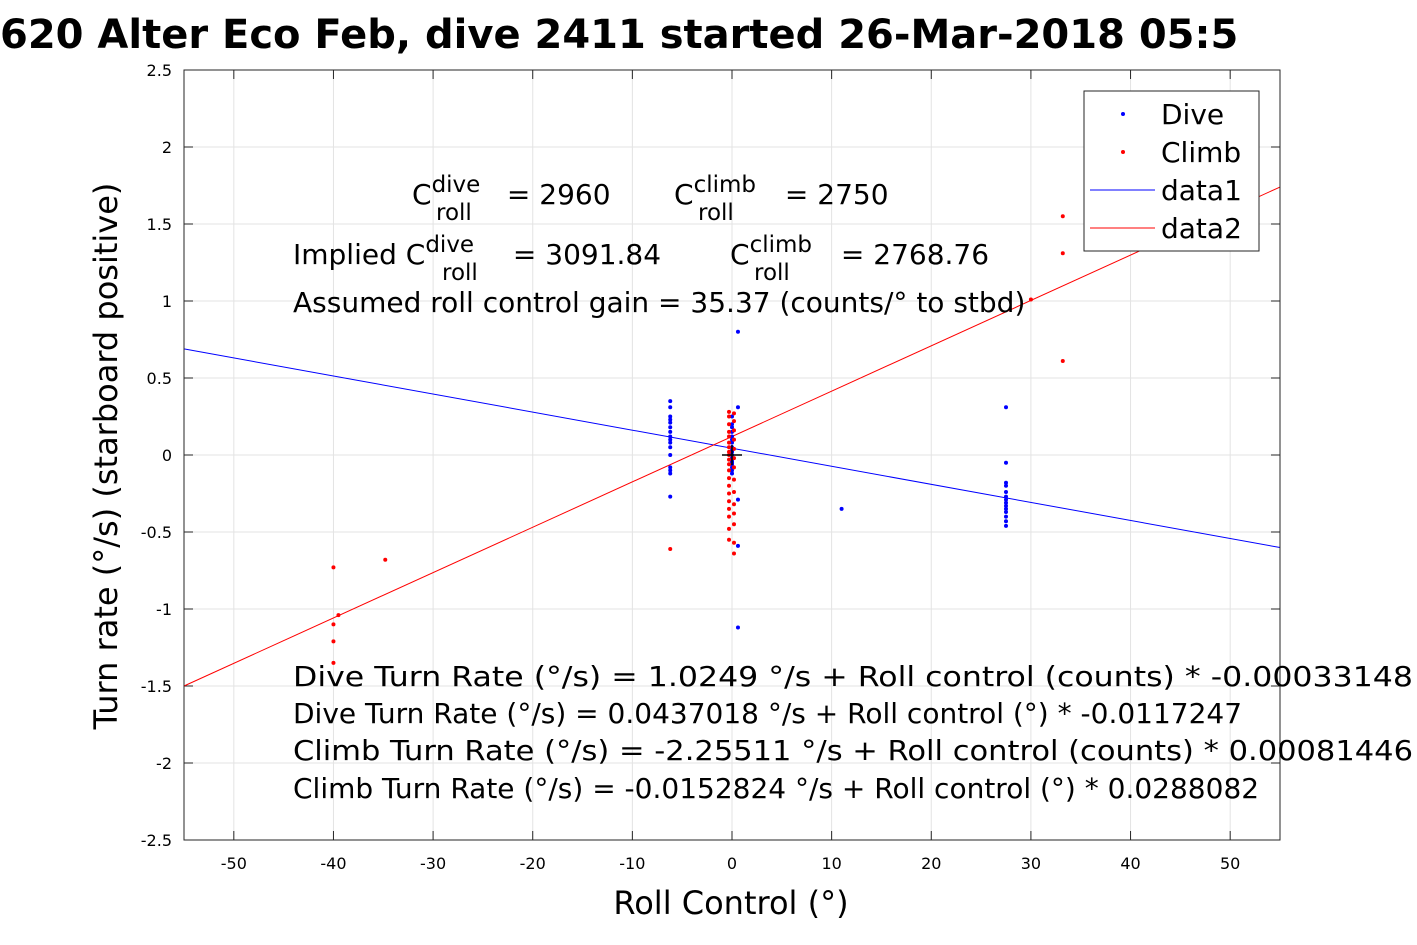 This screenshot has height=945, width=1417. I want to click on annotation-value: = 3091.84, so click(582, 254).